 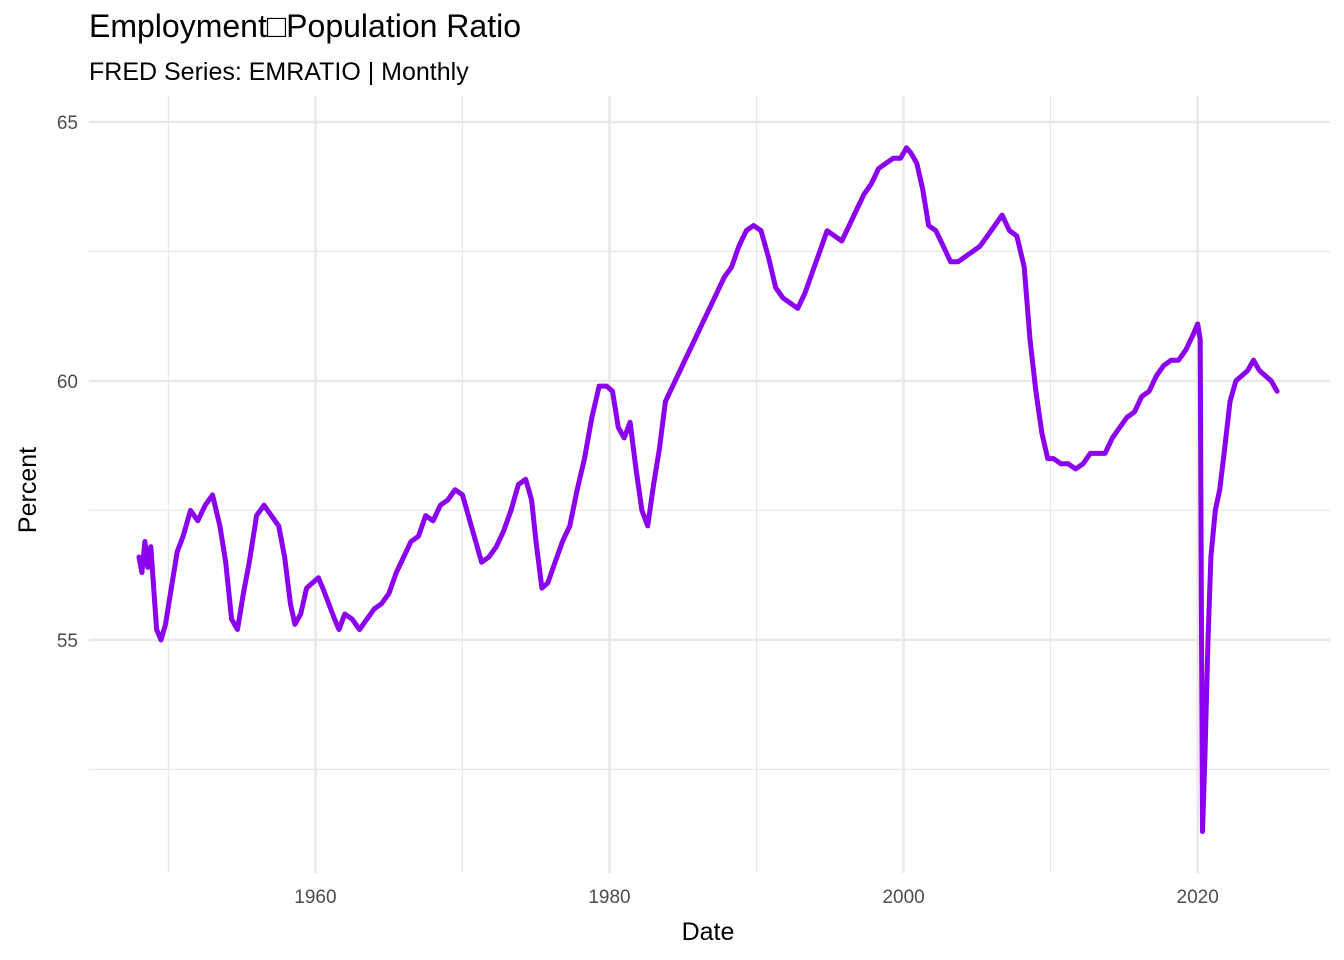 What do you see at coordinates (67, 641) in the screenshot?
I see `y-tick-label: 55` at bounding box center [67, 641].